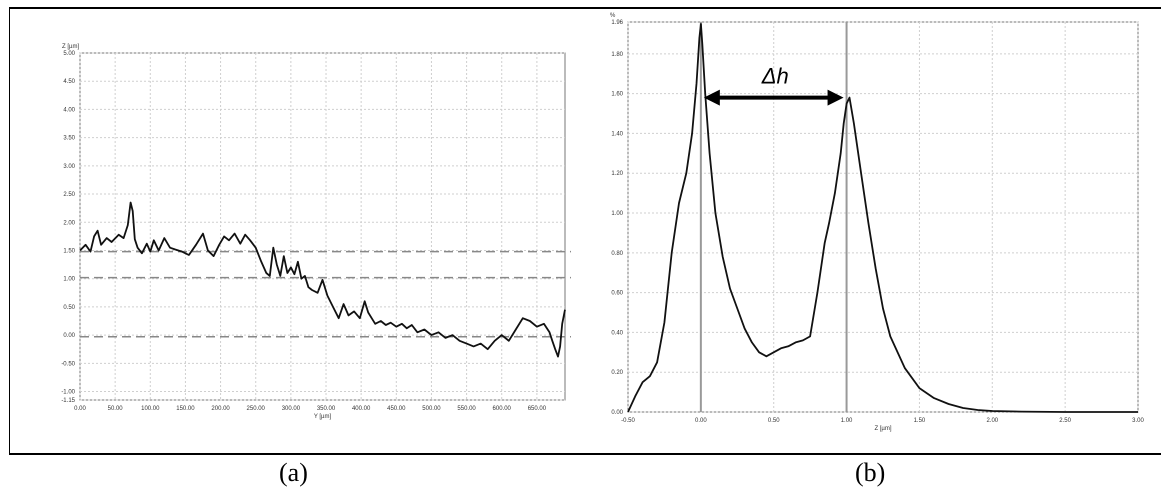 This screenshot has height=490, width=1163. What do you see at coordinates (1065, 421) in the screenshot?
I see `x-tick-label-1-6: 2.50` at bounding box center [1065, 421].